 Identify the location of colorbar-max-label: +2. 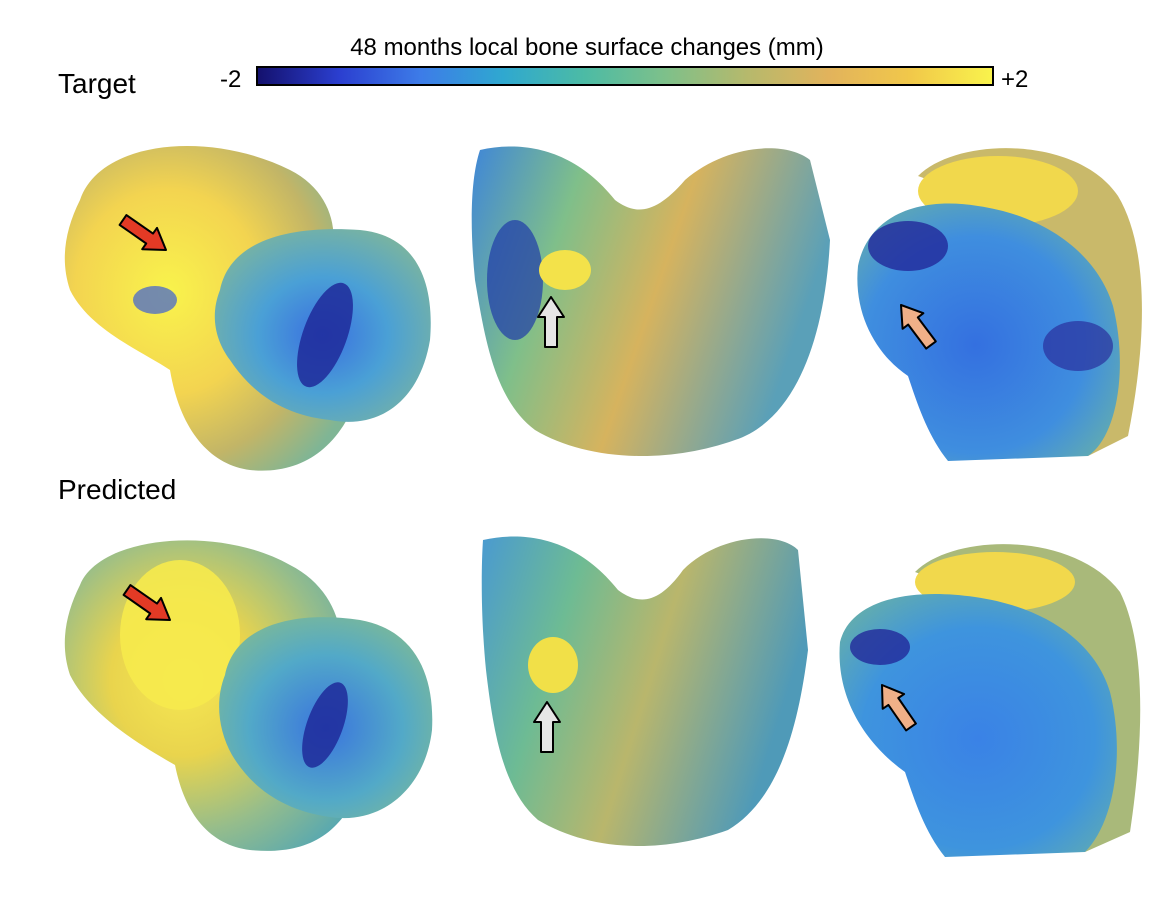
(1015, 79).